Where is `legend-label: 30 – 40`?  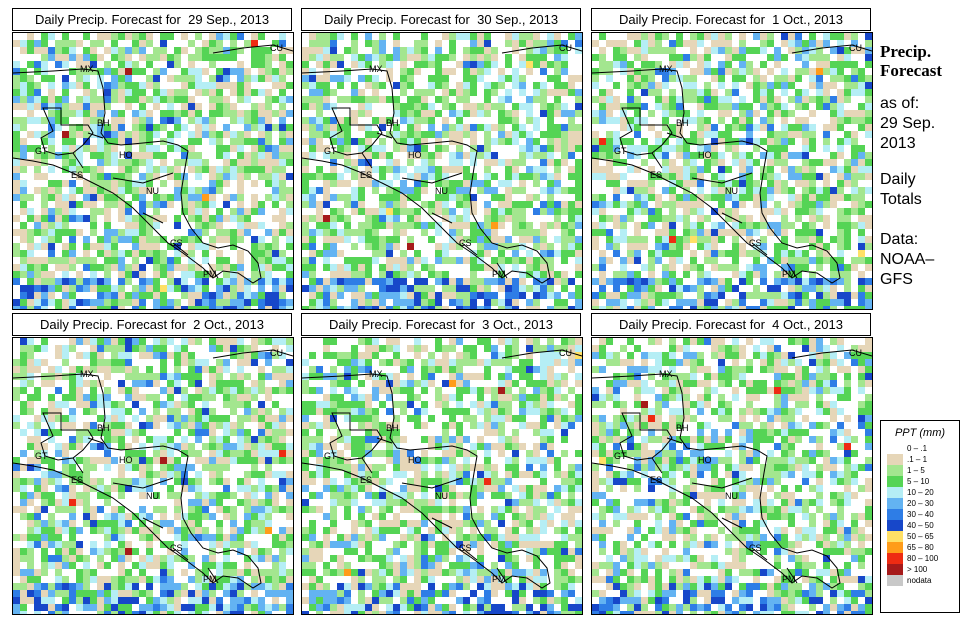
legend-label: 30 – 40 is located at coordinates (920, 514).